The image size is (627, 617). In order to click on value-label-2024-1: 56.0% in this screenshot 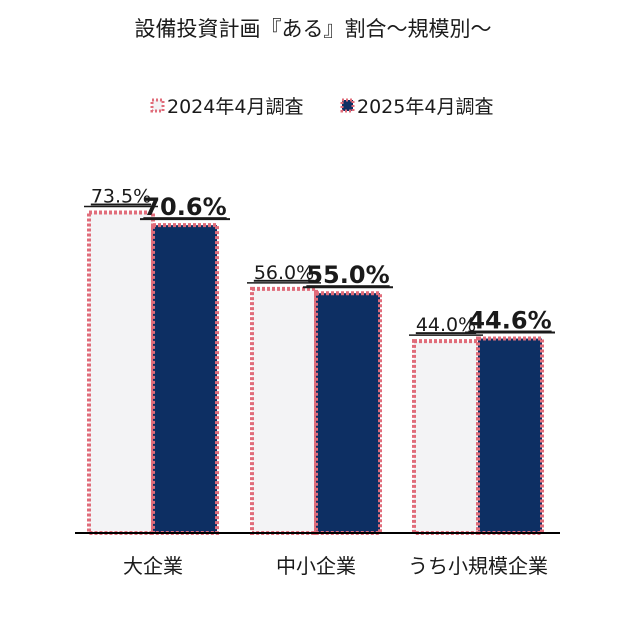, I will do `click(284, 273)`.